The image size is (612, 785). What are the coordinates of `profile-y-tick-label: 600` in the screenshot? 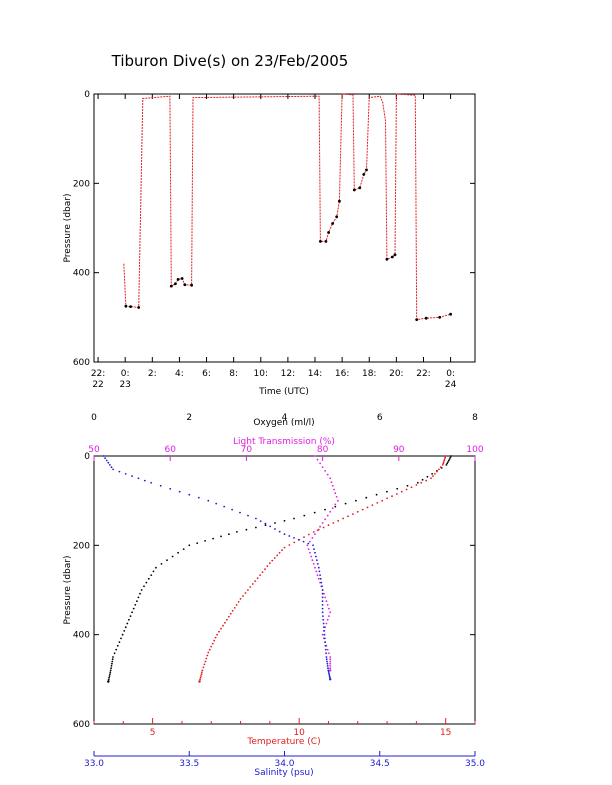 It's located at (81, 725).